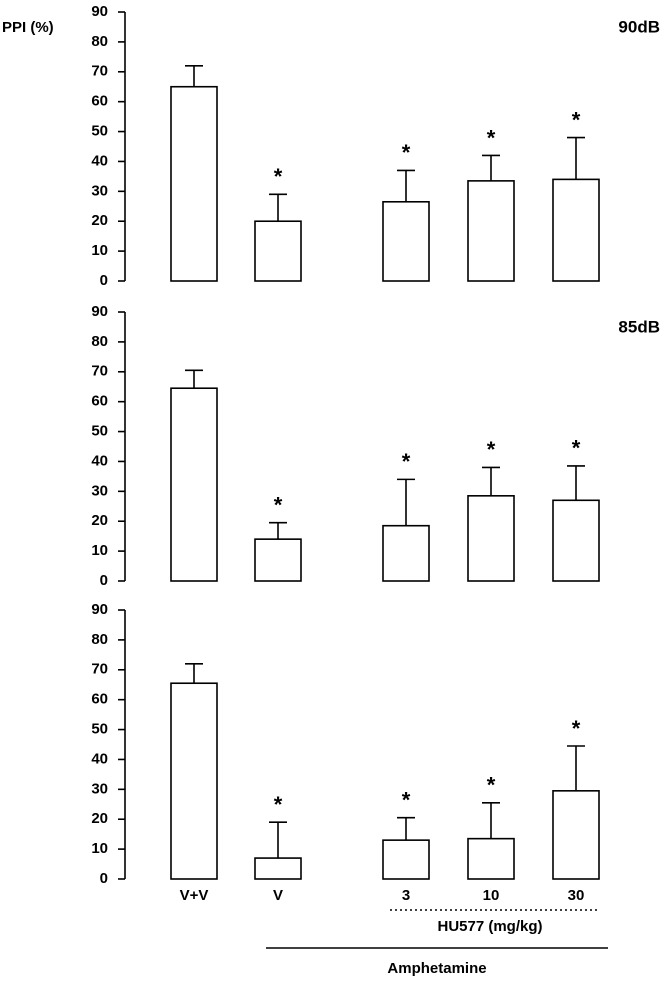 Image resolution: width=666 pixels, height=989 pixels. Describe the element at coordinates (28, 27) in the screenshot. I see `y-axis-label: PPI (%)` at that location.